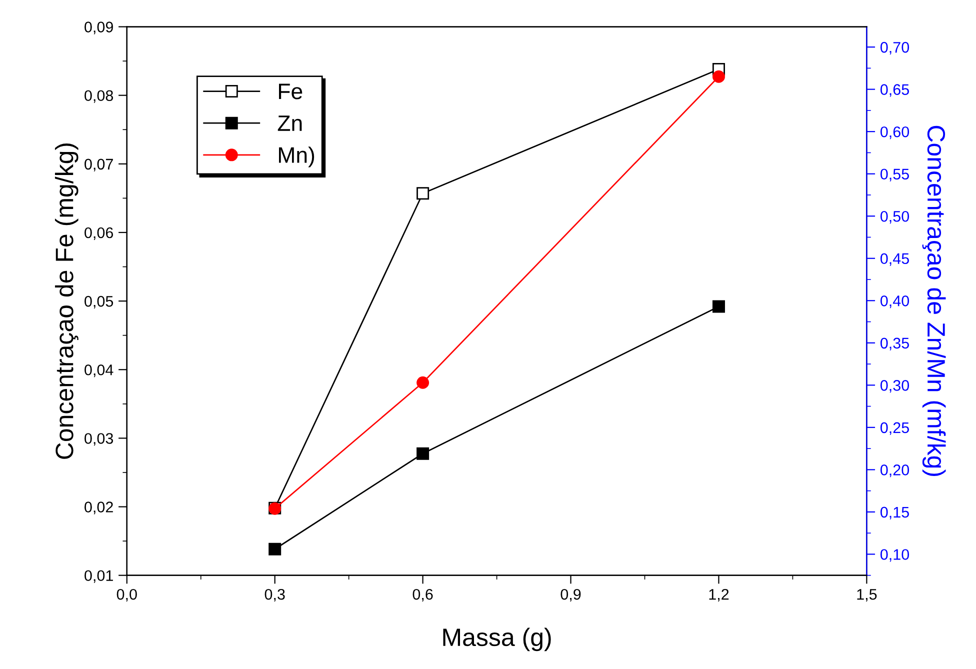  What do you see at coordinates (895, 48) in the screenshot?
I see `y2-tick-label: 0,70` at bounding box center [895, 48].